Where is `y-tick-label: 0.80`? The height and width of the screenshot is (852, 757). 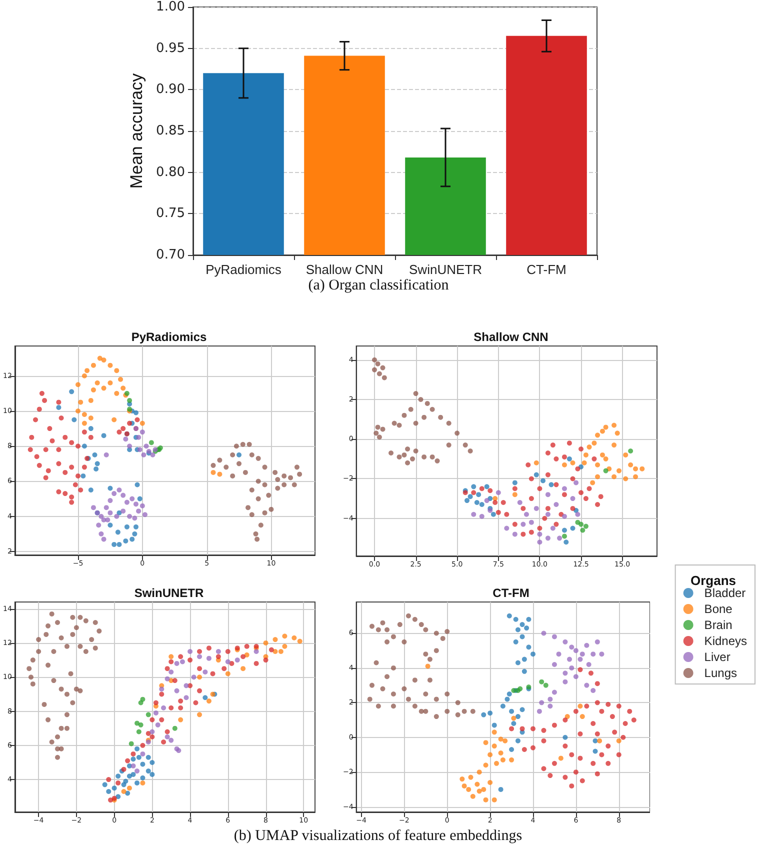 y-tick-label: 0.80 is located at coordinates (170, 172).